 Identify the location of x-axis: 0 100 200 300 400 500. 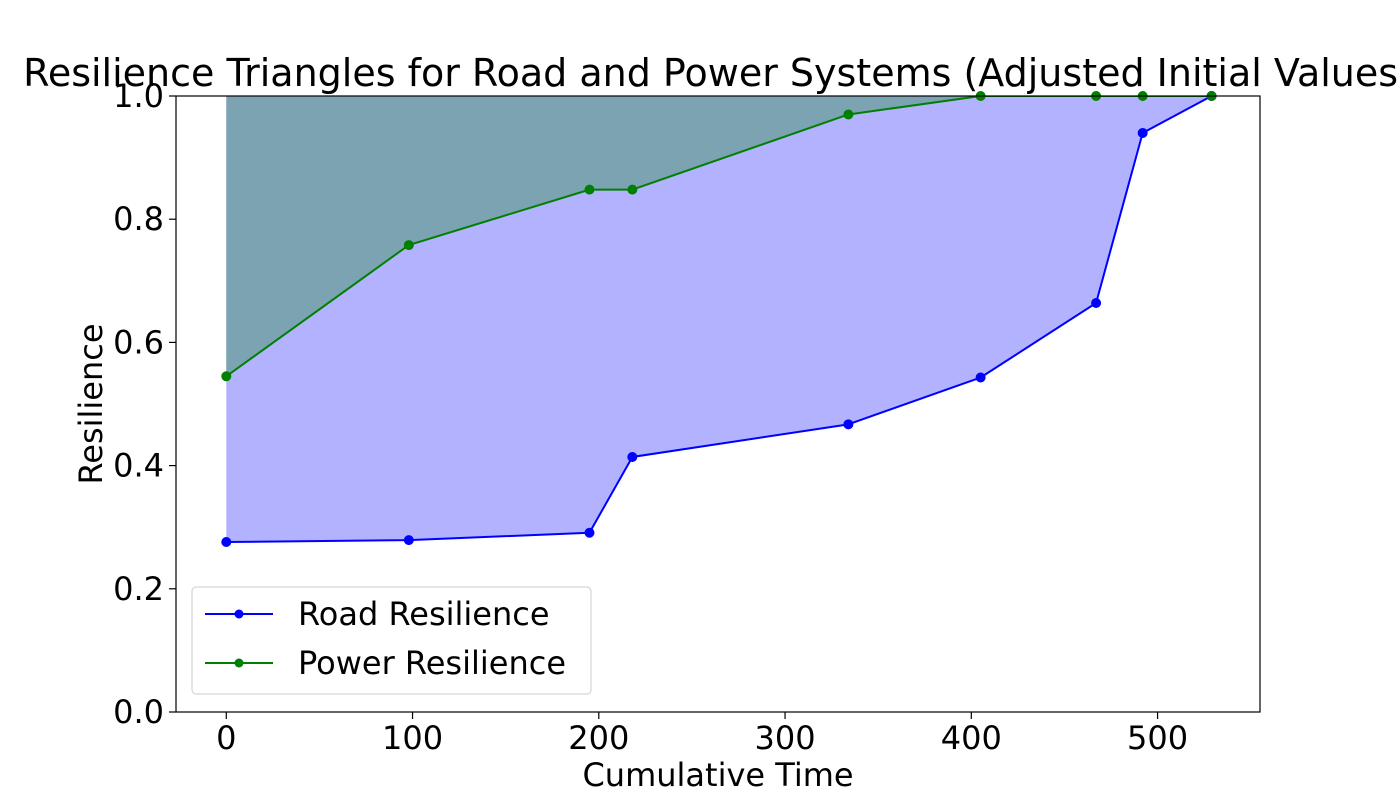
(702, 734).